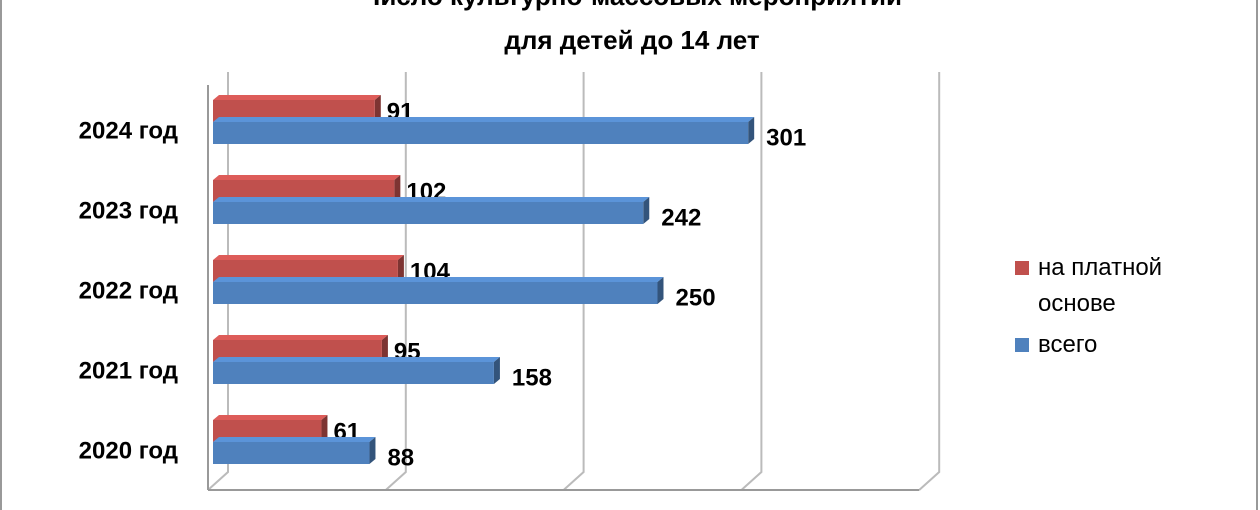  Describe the element at coordinates (631, 40) in the screenshot. I see `chart-title: для детей до 14 лет` at that location.